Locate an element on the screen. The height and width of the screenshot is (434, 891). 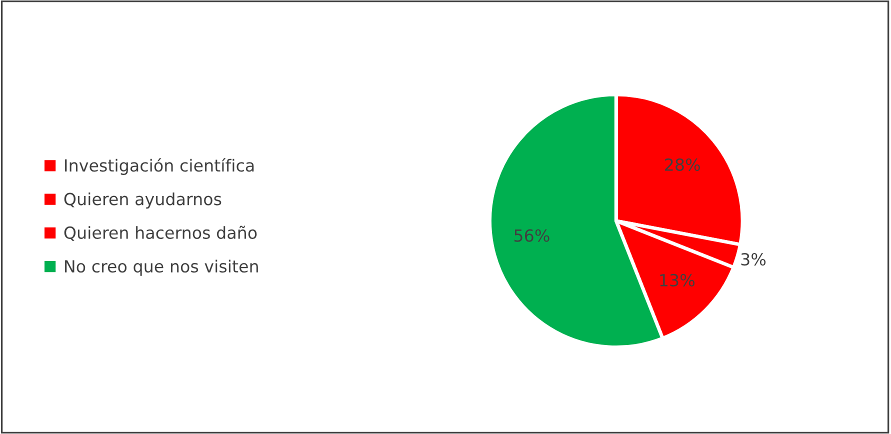
data-label: 28% is located at coordinates (682, 164).